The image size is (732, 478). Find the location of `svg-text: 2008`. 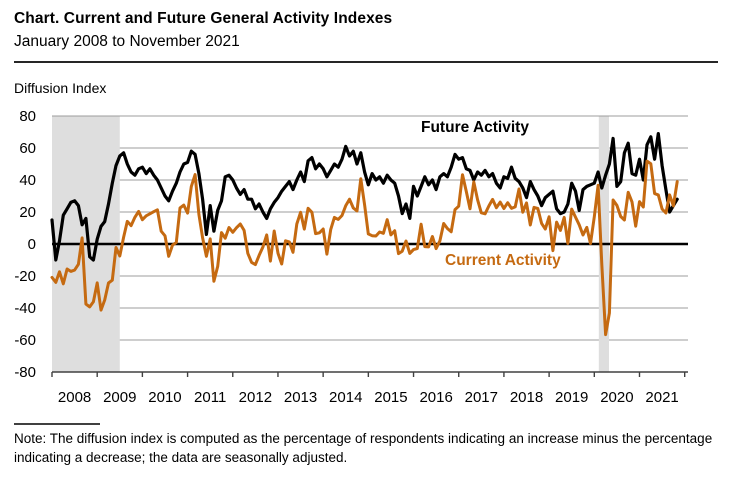

svg-text: 2008 is located at coordinates (74, 397).